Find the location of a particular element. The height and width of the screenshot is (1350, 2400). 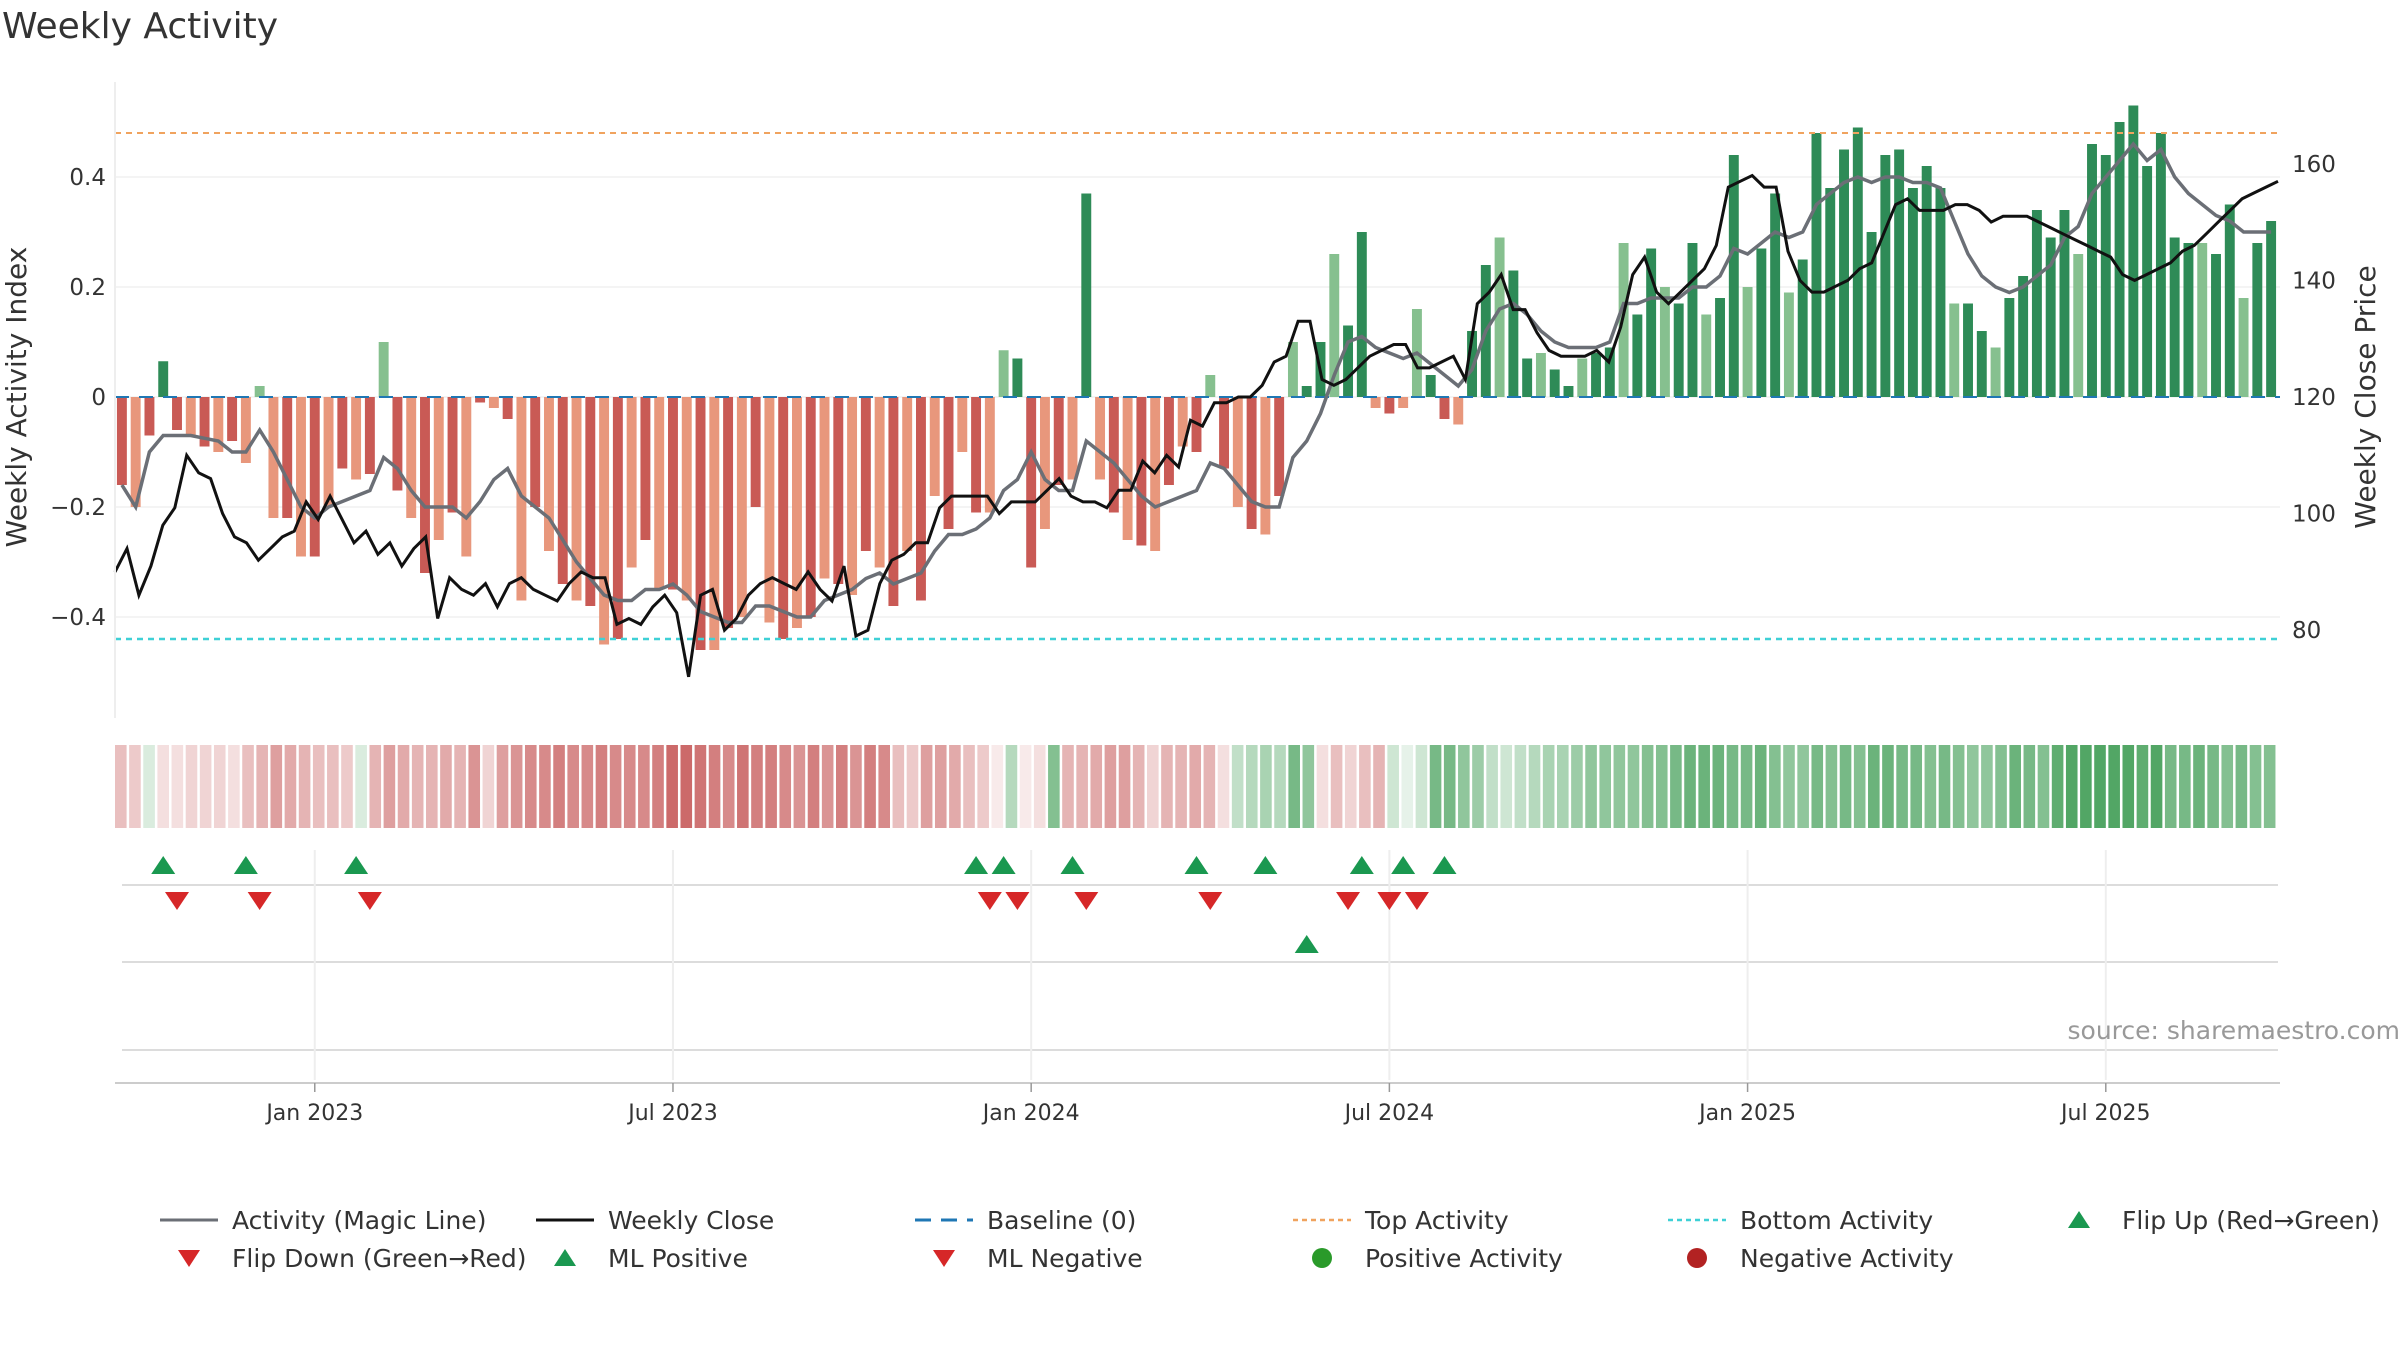

legend-swatch-bottom is located at coordinates (1697, 1220).